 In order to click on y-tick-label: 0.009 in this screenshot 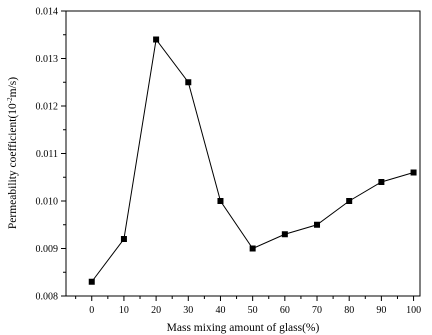, I will do `click(47, 249)`.